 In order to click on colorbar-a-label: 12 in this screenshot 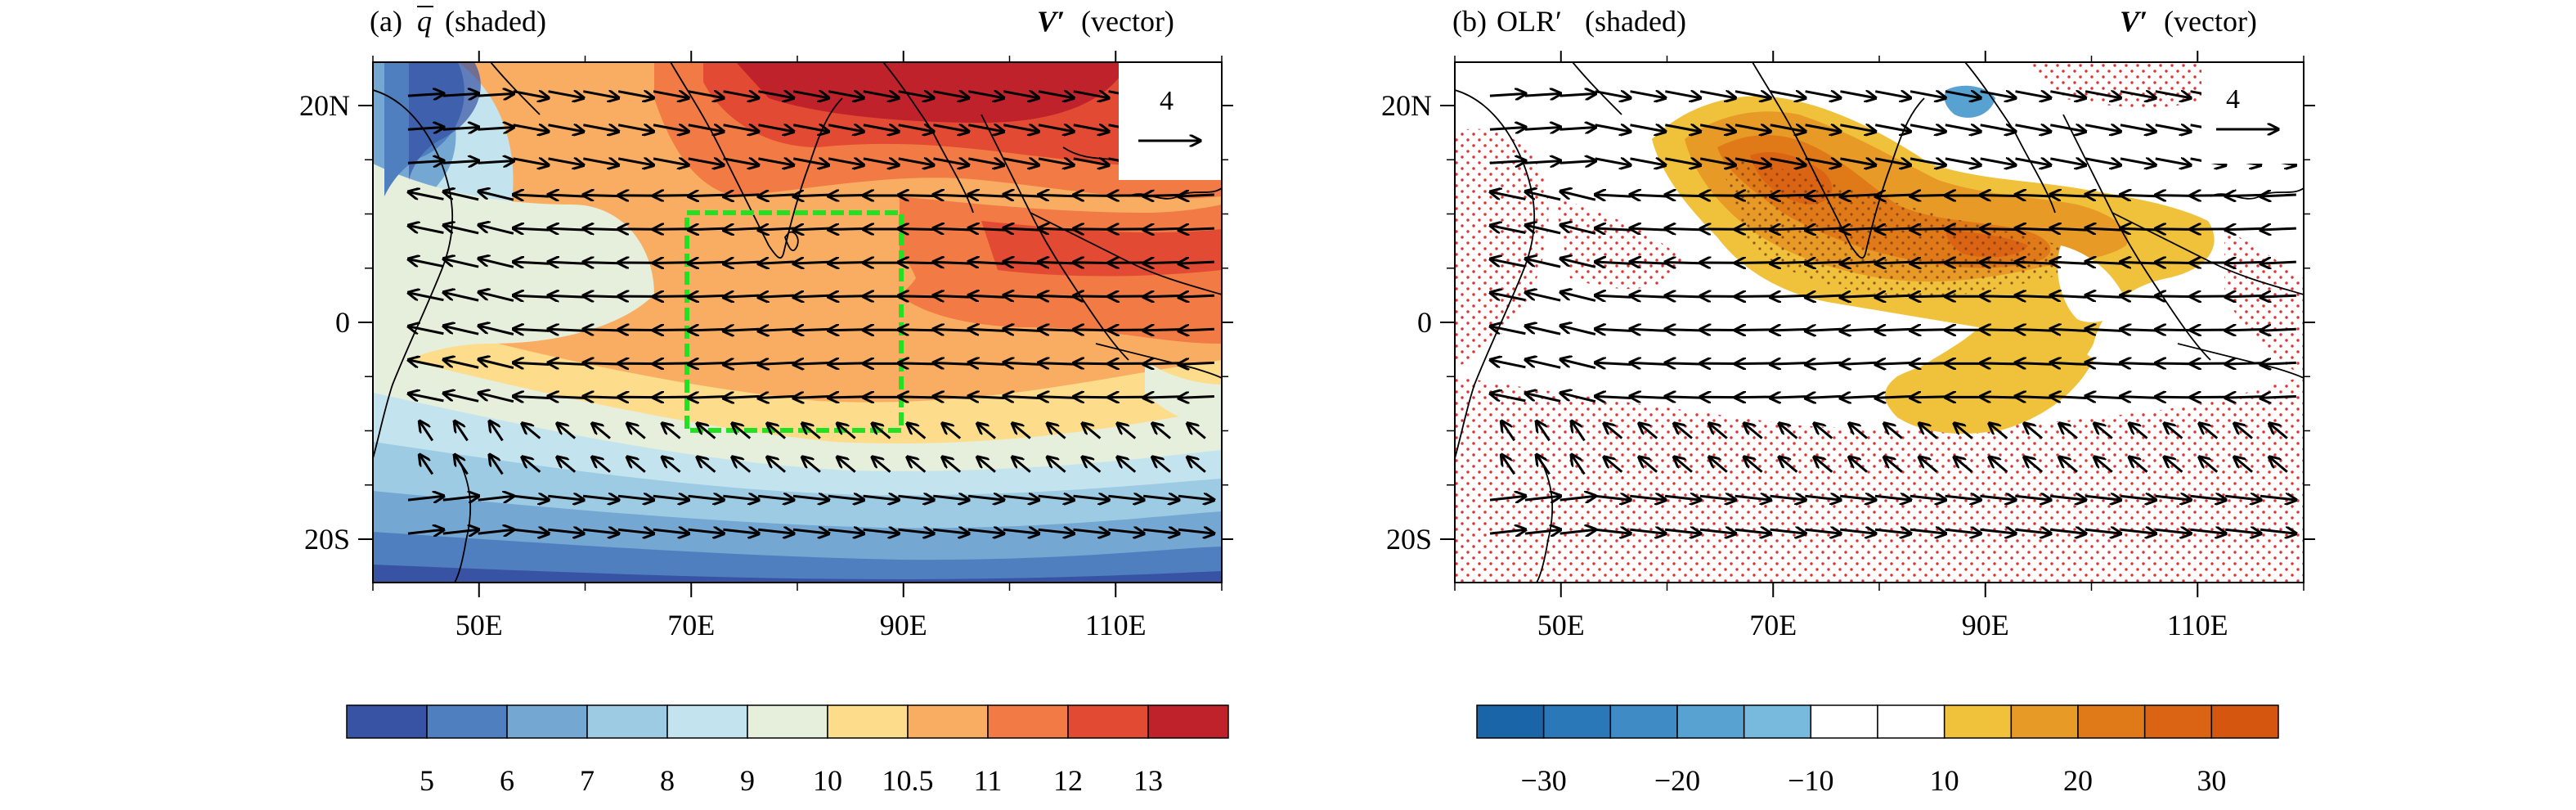, I will do `click(1068, 781)`.